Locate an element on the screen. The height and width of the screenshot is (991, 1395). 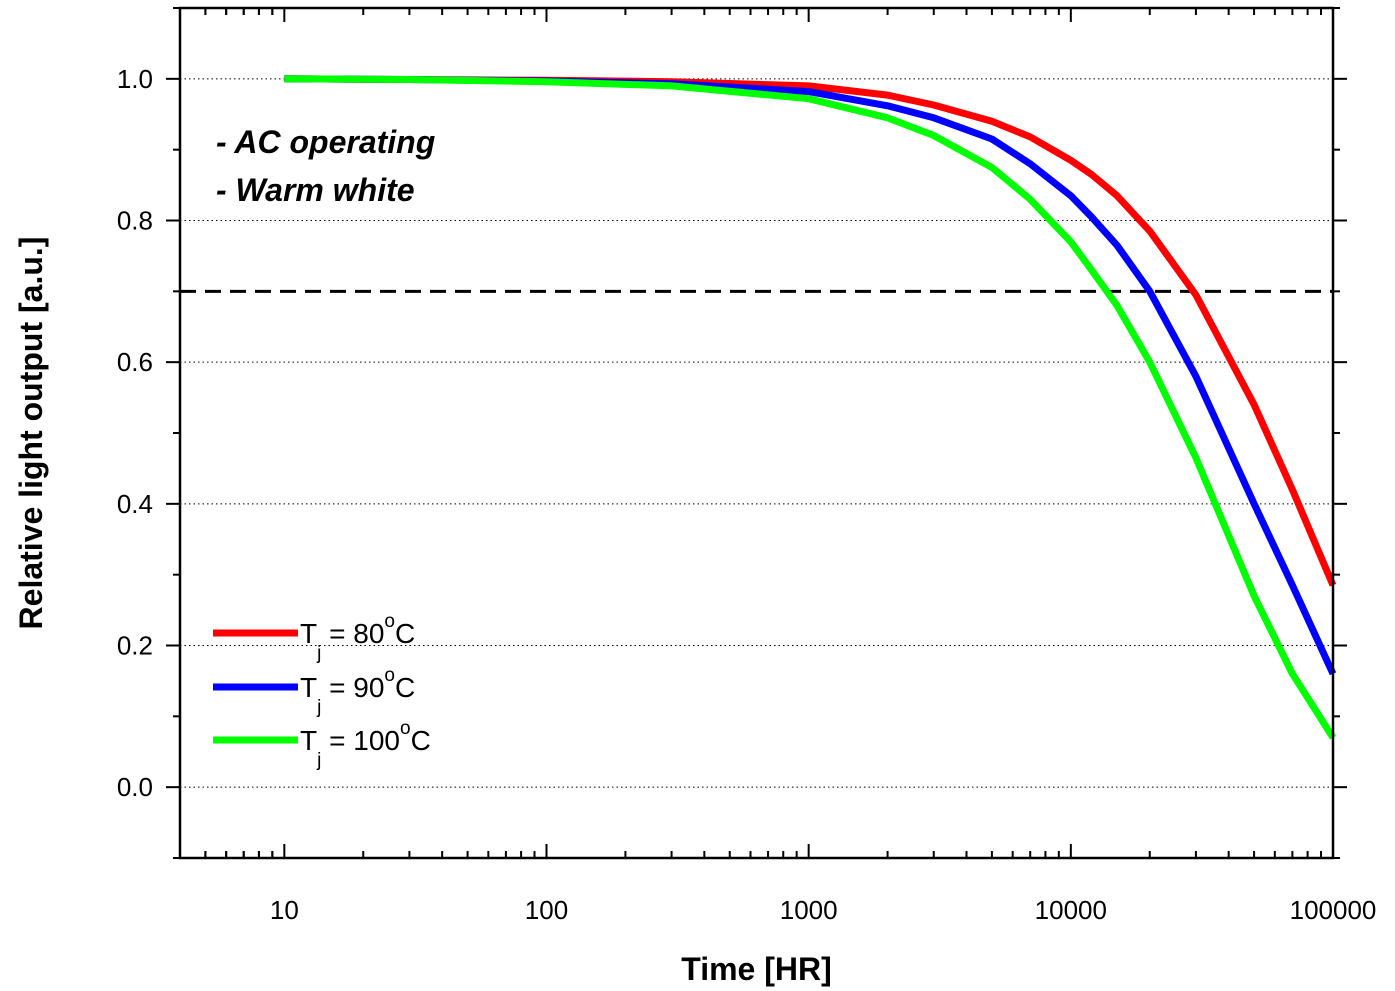
x-tick-label: 10000 is located at coordinates (1071, 910).